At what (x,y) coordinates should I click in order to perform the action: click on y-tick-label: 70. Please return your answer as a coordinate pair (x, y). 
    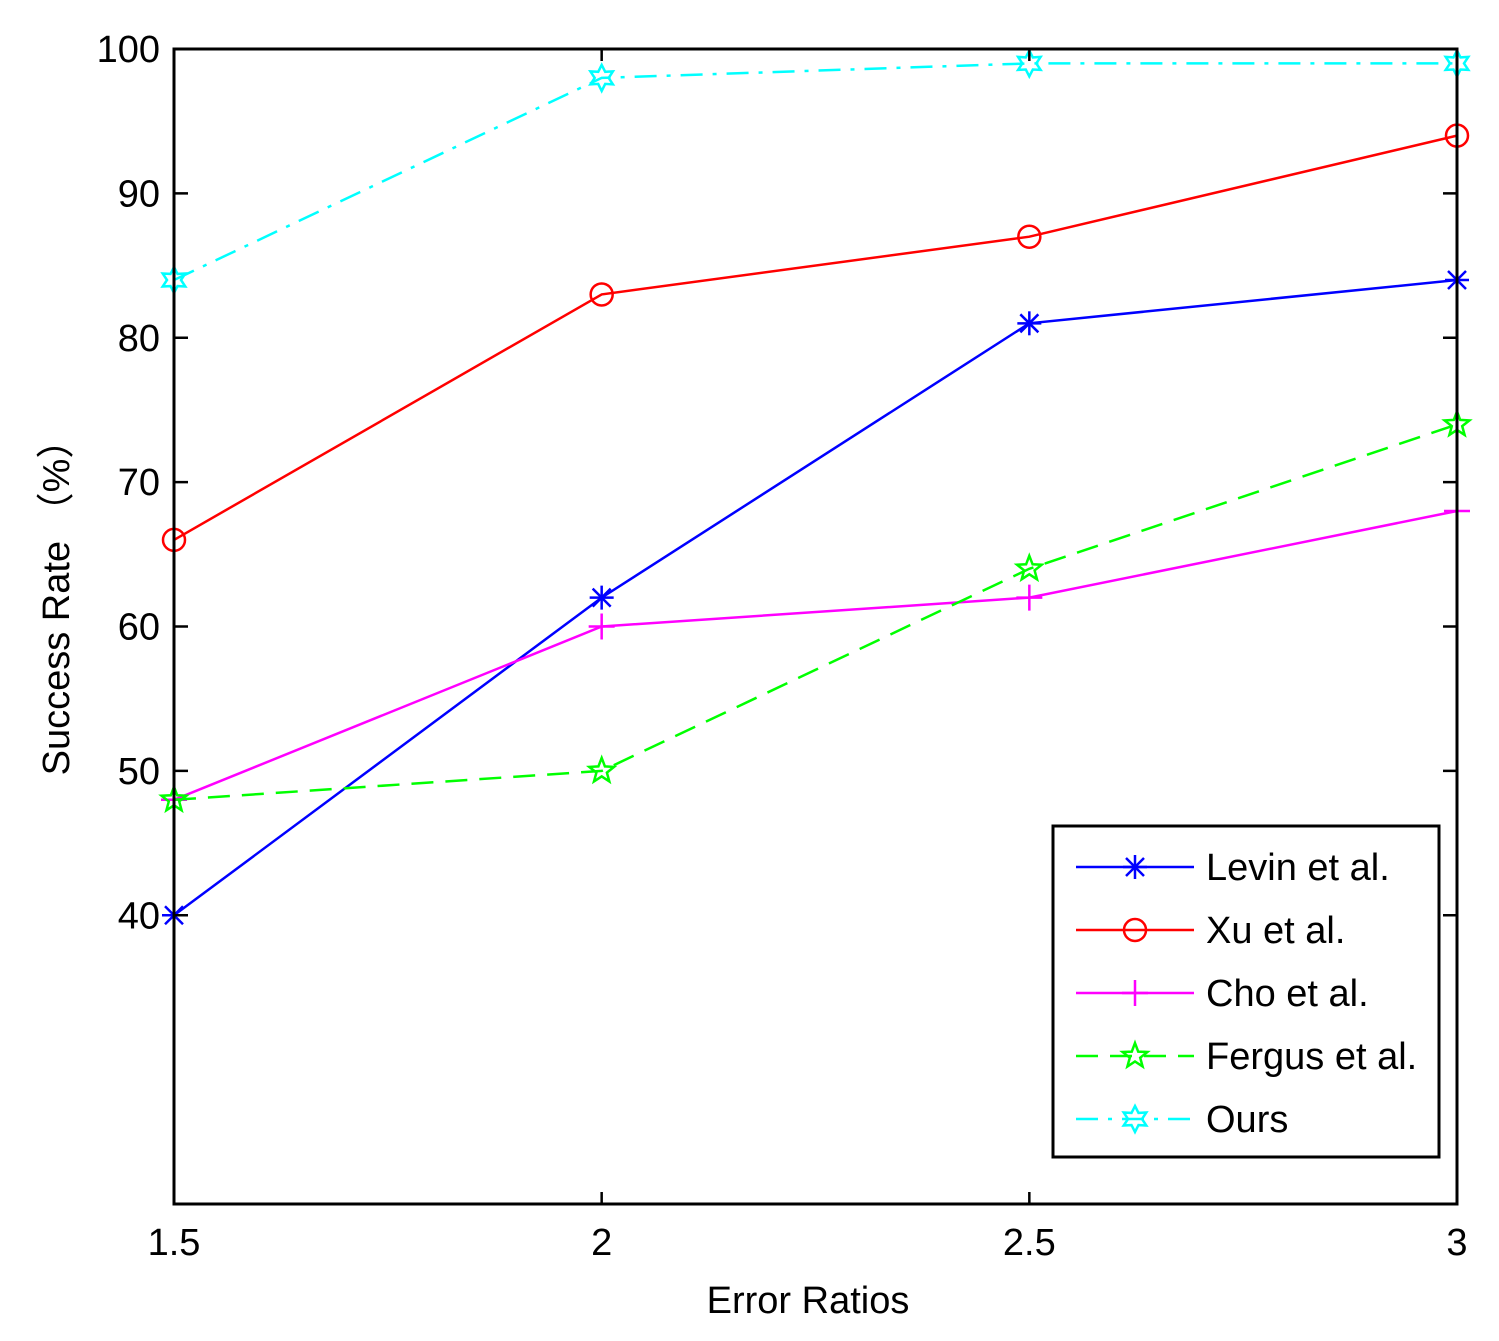
    Looking at the image, I should click on (139, 483).